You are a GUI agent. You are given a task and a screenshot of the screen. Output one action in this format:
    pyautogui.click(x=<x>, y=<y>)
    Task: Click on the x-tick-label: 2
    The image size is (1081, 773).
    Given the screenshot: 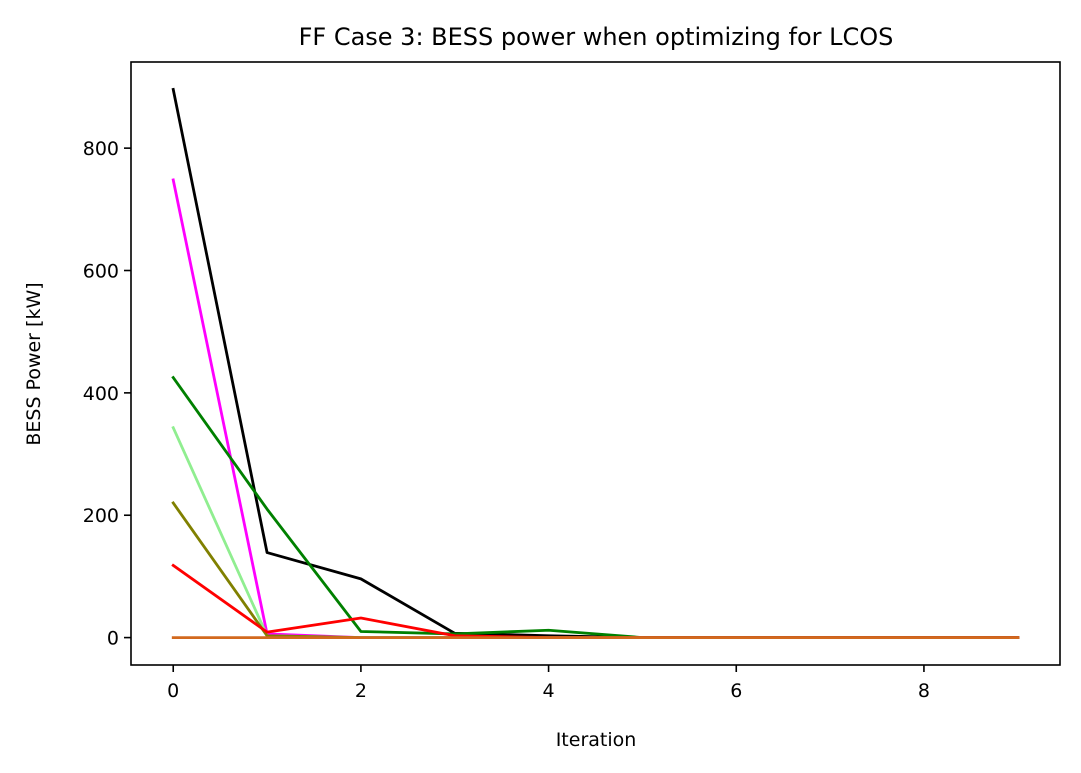 What is the action you would take?
    pyautogui.click(x=361, y=691)
    